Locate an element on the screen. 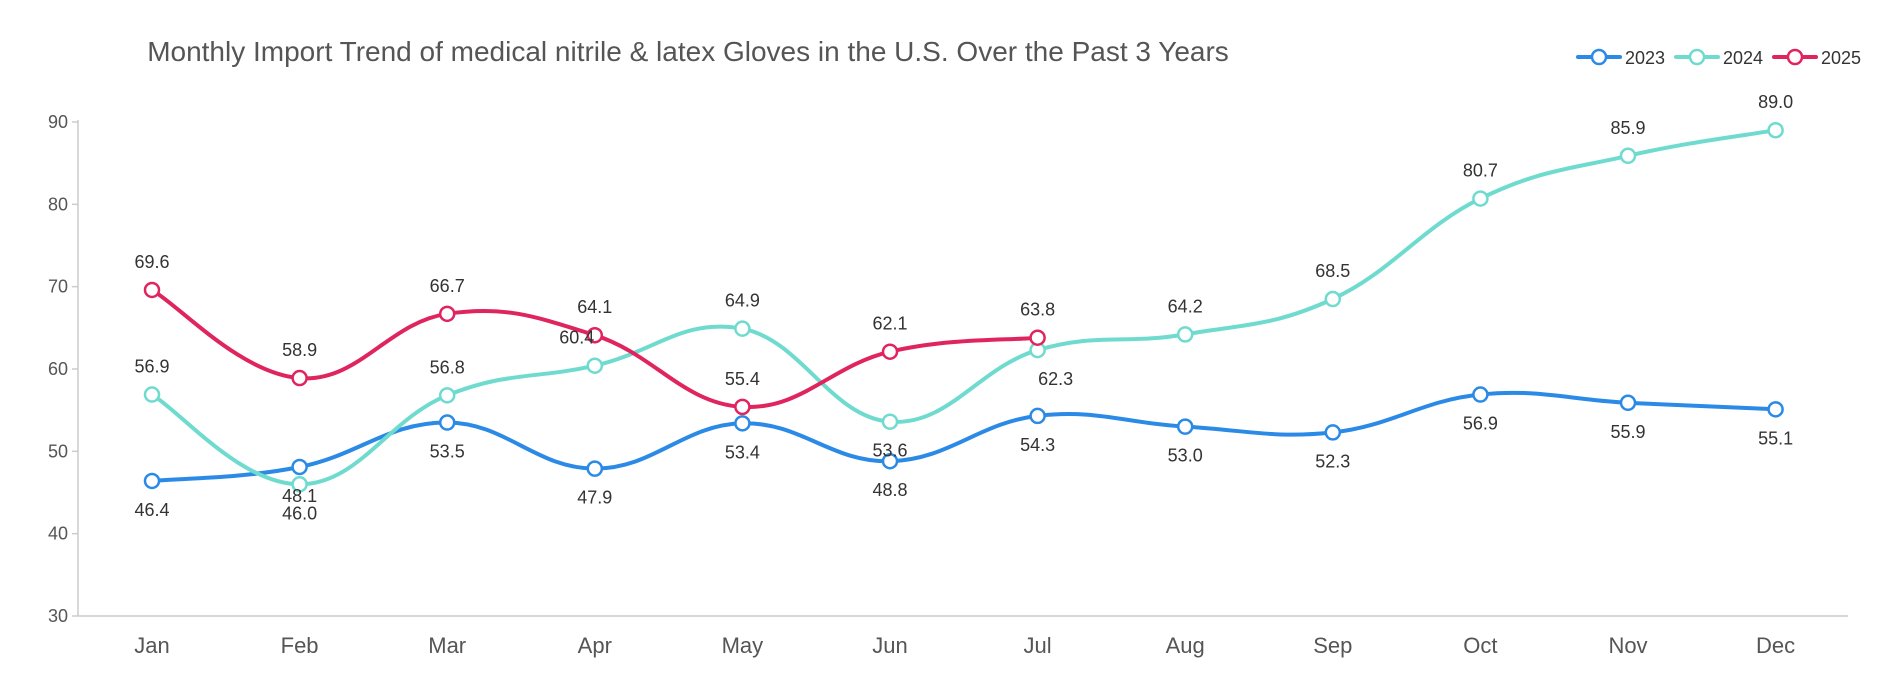  data-label-2025: 63.8 is located at coordinates (1037, 310).